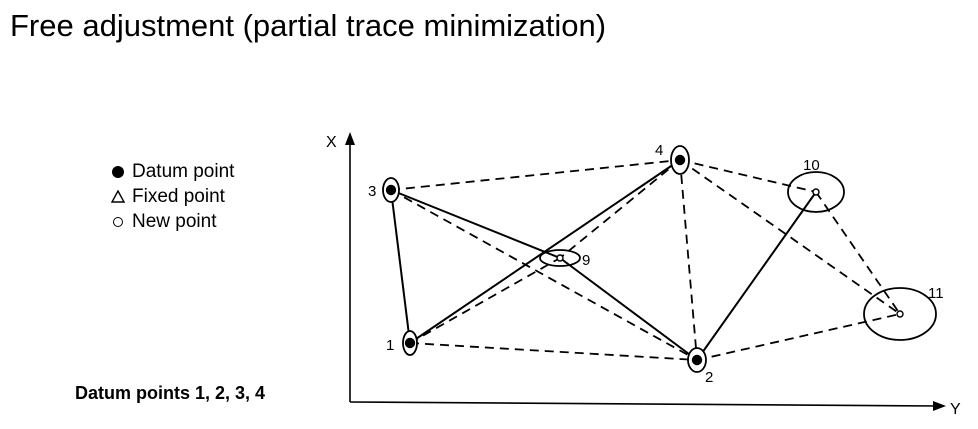 This screenshot has height=429, width=978. I want to click on legend-label-datum: Datum point, so click(183, 171).